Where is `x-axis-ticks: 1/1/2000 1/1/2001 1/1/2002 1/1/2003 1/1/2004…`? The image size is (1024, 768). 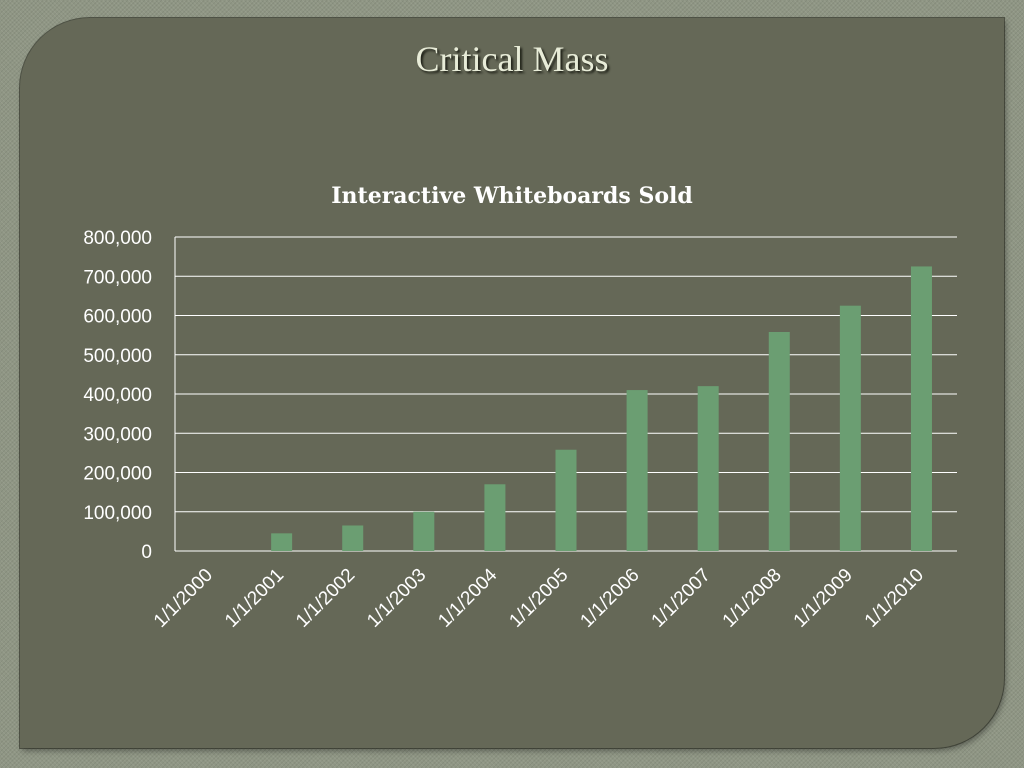 x-axis-ticks: 1/1/2000 1/1/2001 1/1/2002 1/1/2003 1/1/2004… is located at coordinates (539, 597).